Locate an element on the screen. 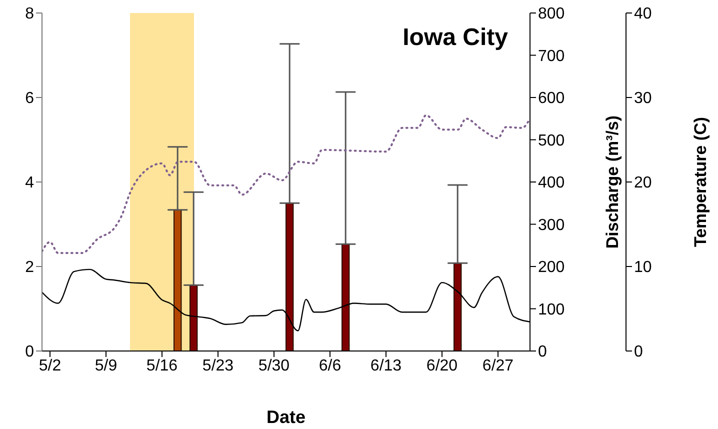 Image resolution: width=718 pixels, height=429 pixels. y3-axis-title: Temperature (C) is located at coordinates (700, 182).